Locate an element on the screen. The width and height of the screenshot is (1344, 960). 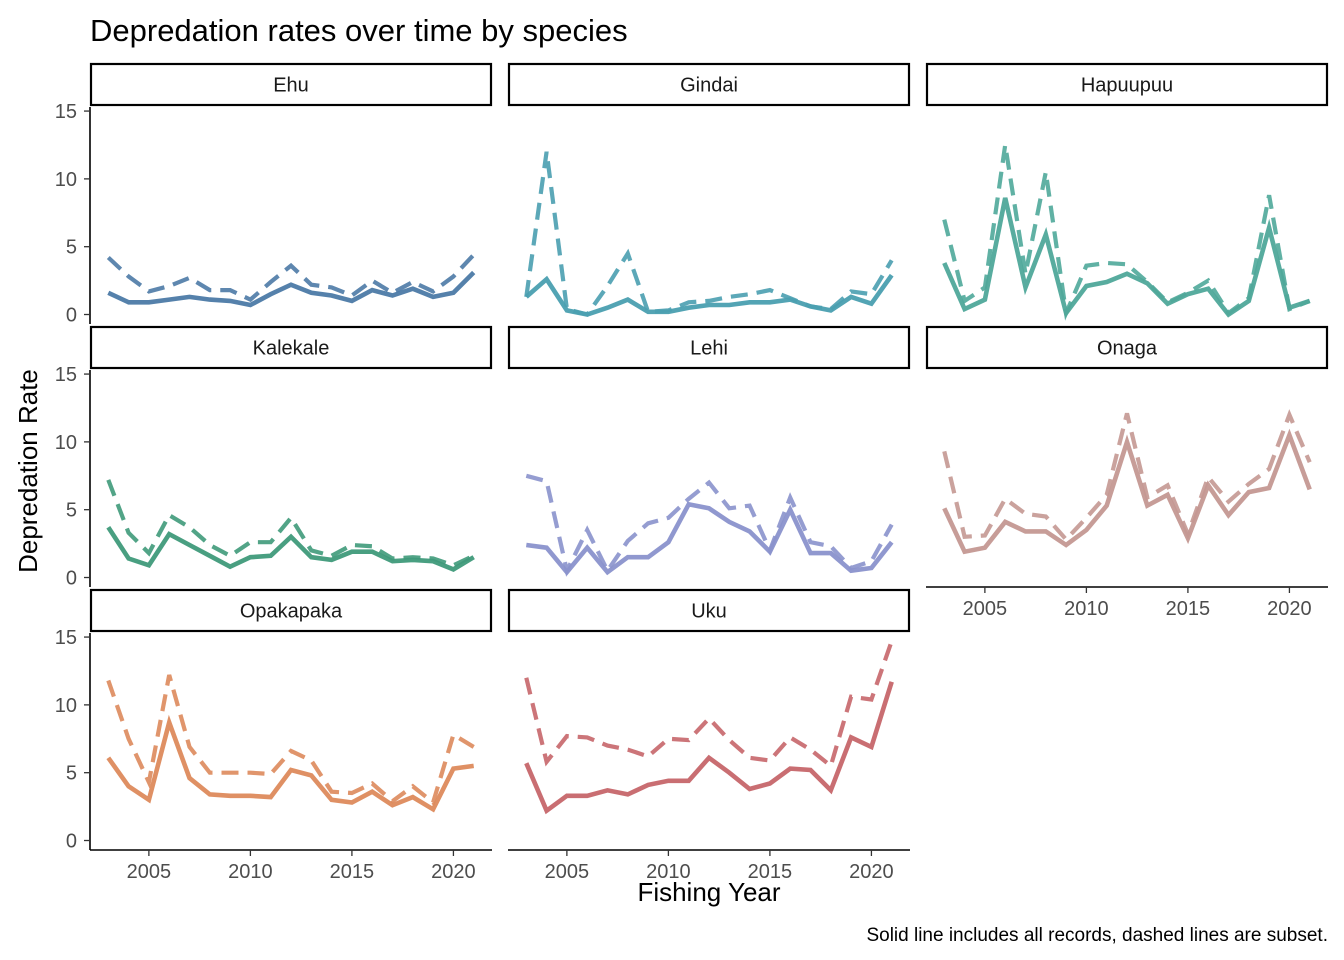
strip-label-lehi: Lehi is located at coordinates (709, 349).